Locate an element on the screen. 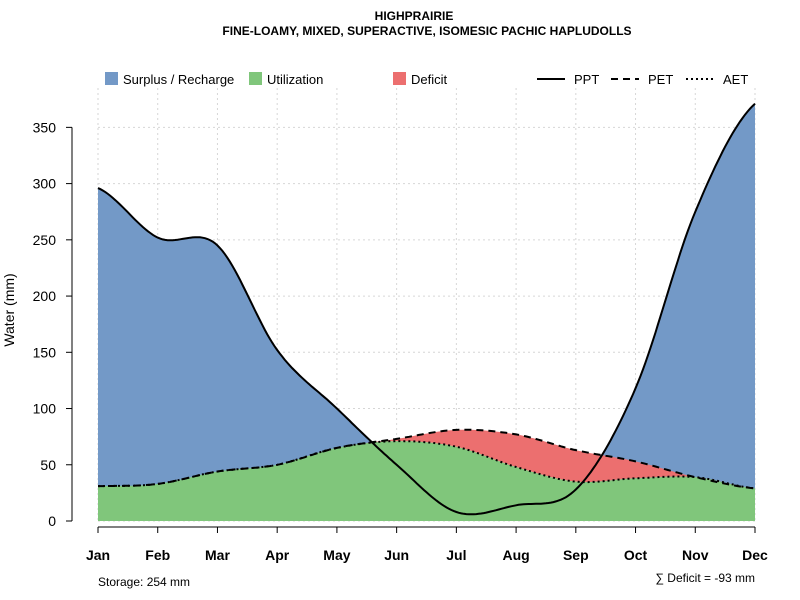  utilization-area is located at coordinates (426, 481).